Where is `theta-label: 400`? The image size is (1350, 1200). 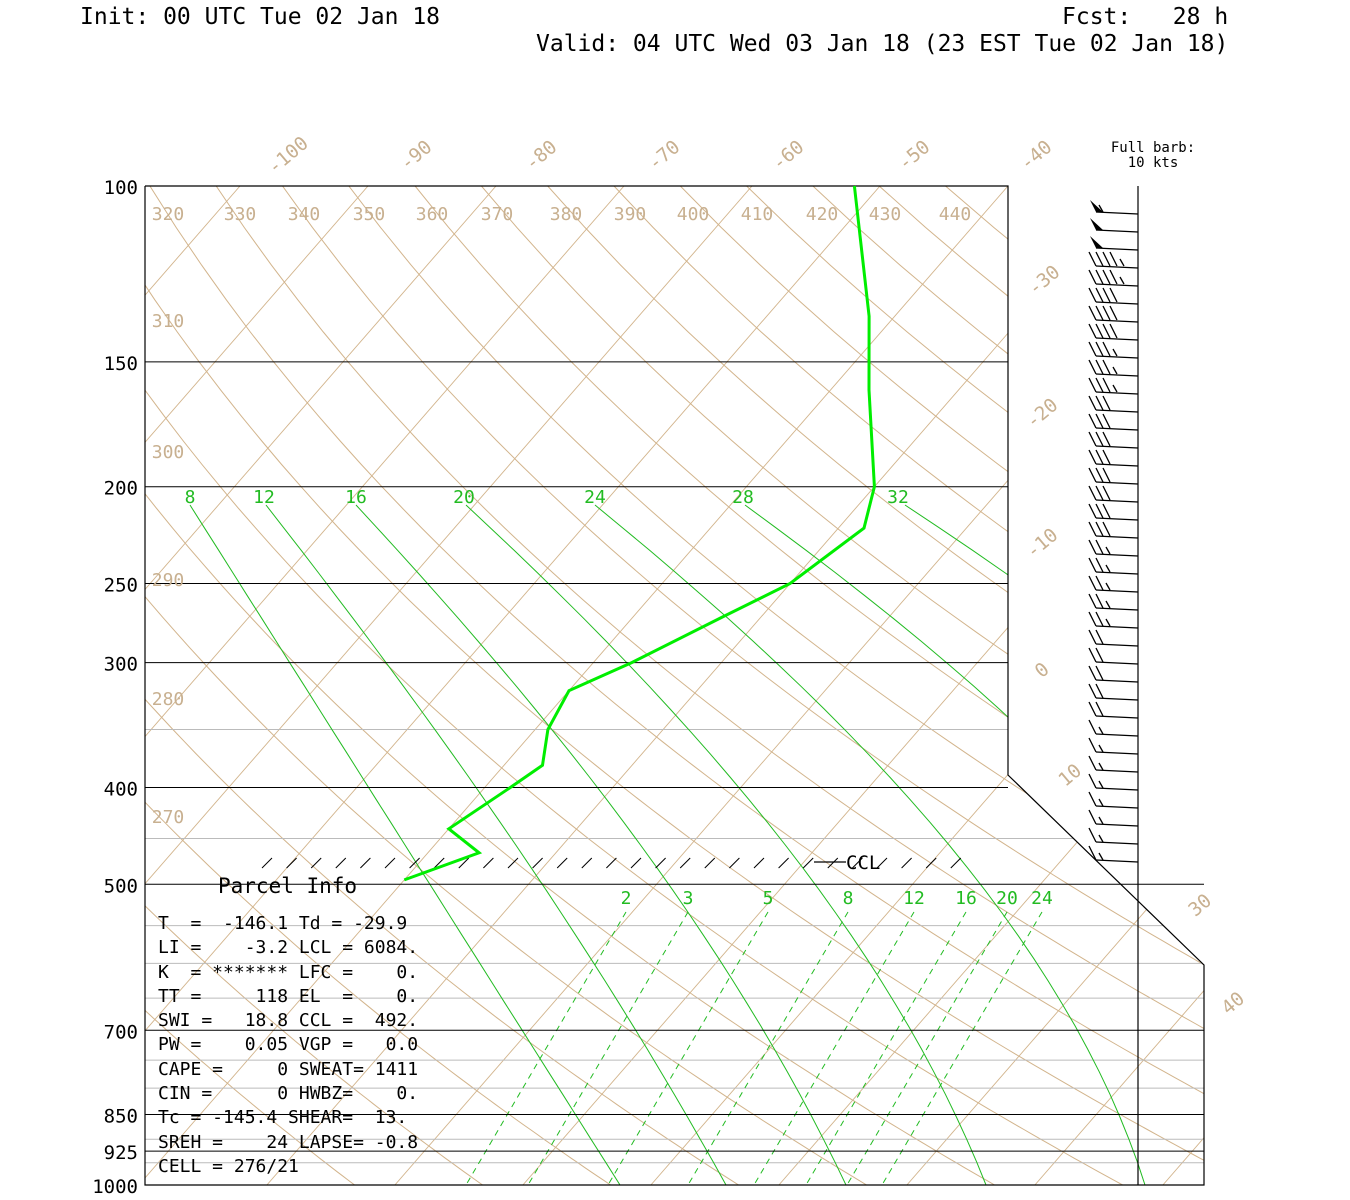 theta-label: 400 is located at coordinates (693, 214).